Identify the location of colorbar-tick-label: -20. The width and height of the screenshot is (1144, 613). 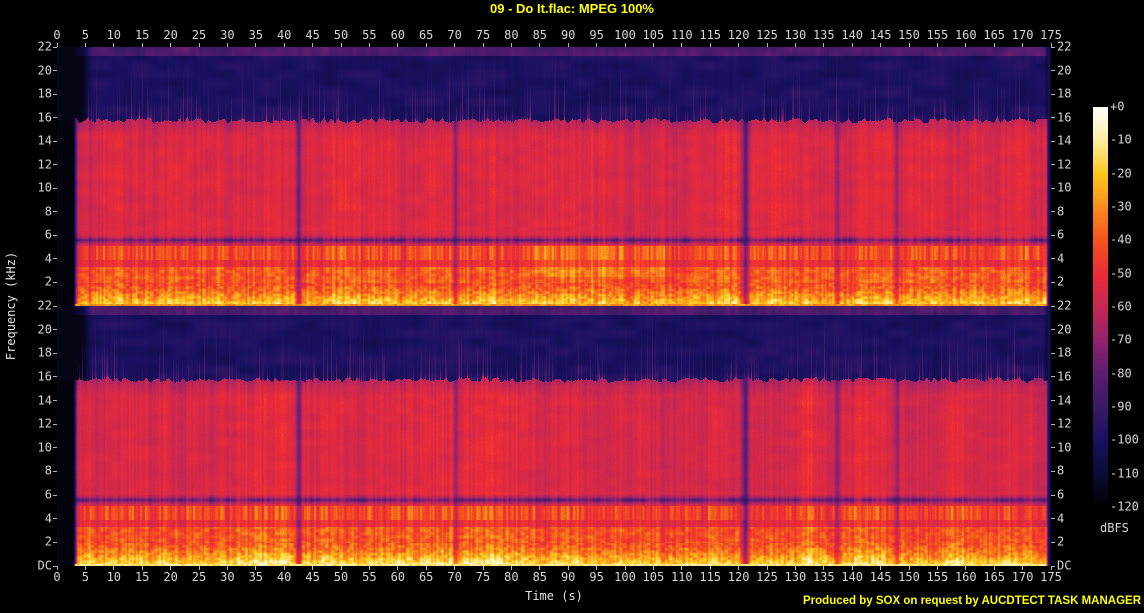
(1121, 173).